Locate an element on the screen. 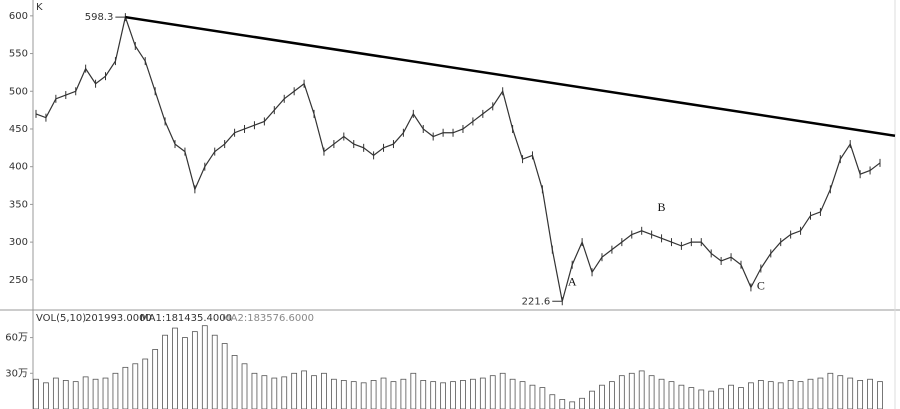  volume-readout: 201993.0000 is located at coordinates (118, 318).